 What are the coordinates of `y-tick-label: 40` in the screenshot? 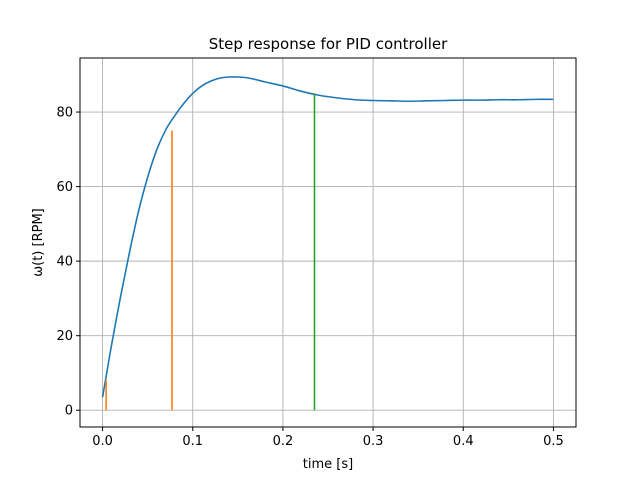 It's located at (64, 262).